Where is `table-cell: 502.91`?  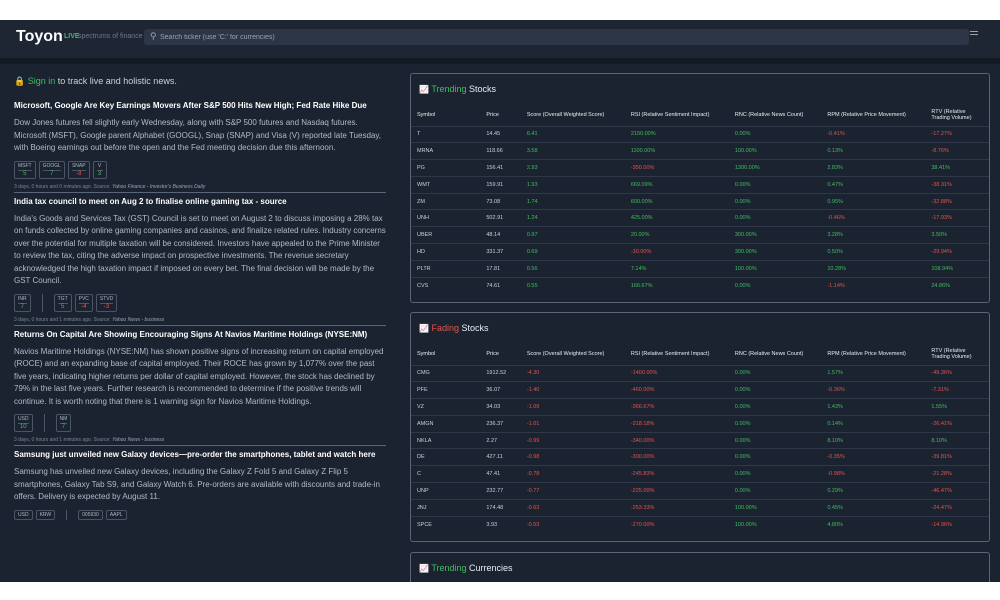 table-cell: 502.91 is located at coordinates (500, 218).